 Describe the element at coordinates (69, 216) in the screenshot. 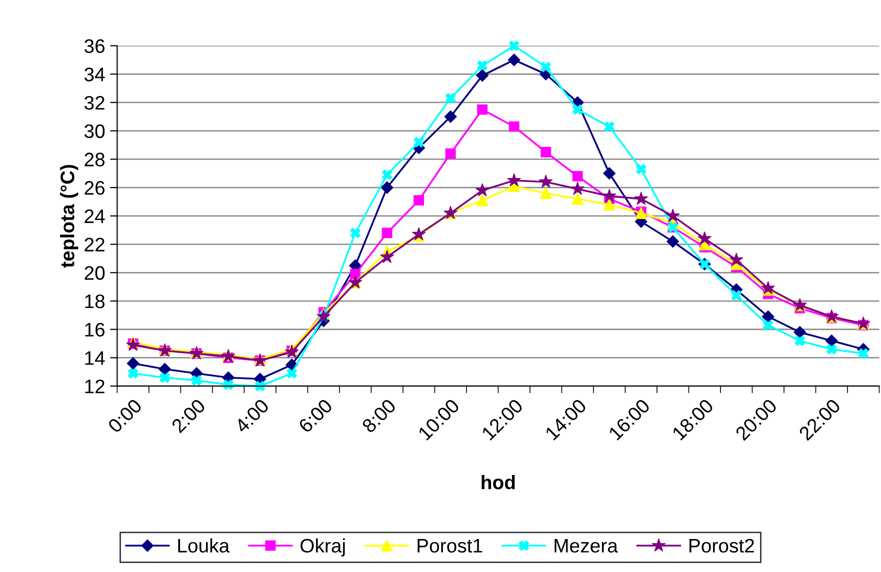

I see `y-axis-title: teplota (°C)` at that location.